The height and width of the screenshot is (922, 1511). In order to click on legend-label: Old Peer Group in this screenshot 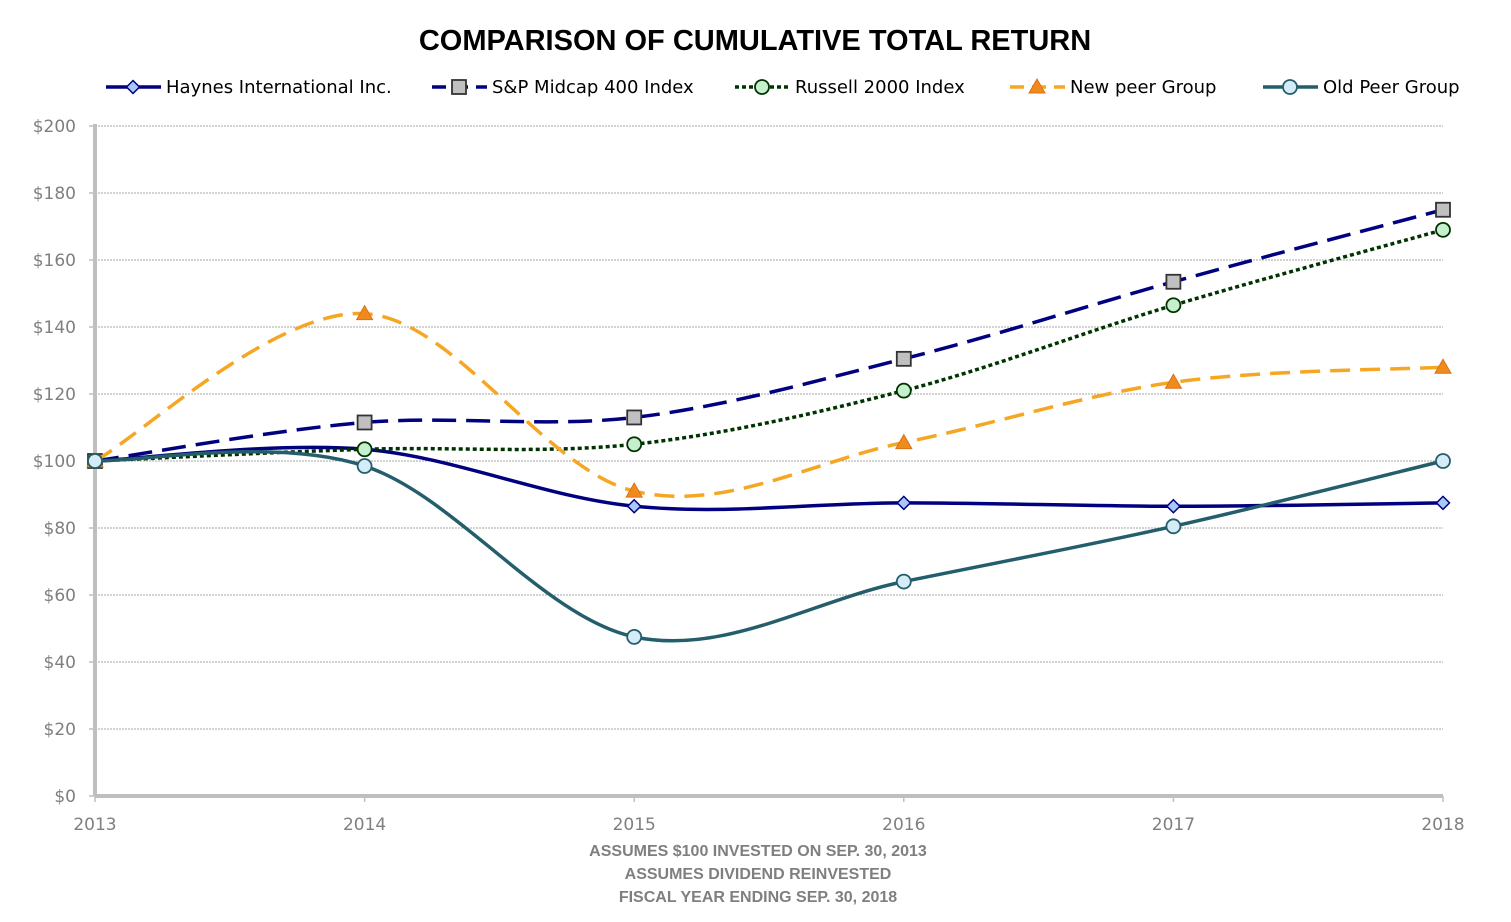, I will do `click(1391, 87)`.